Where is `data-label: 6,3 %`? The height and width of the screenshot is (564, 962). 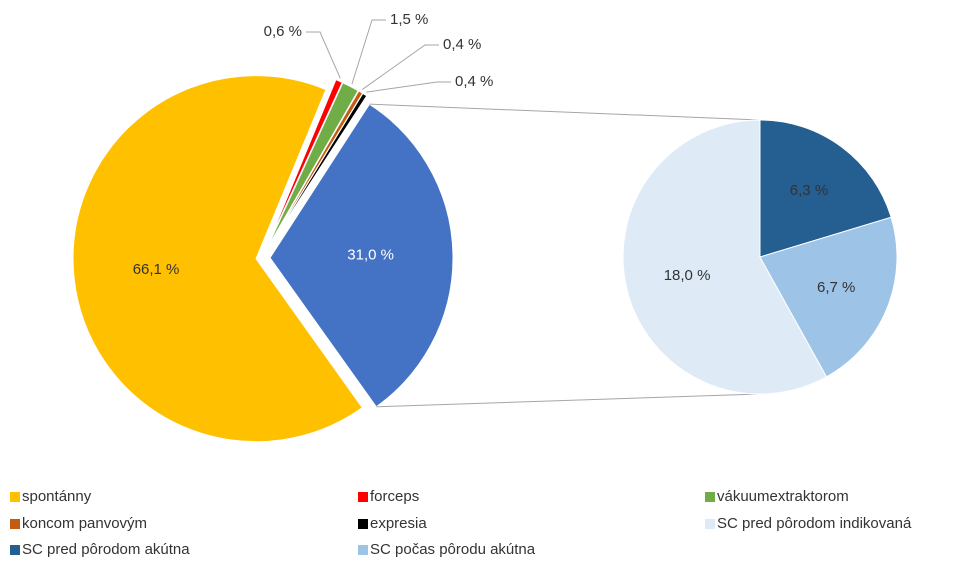 data-label: 6,3 % is located at coordinates (809, 190).